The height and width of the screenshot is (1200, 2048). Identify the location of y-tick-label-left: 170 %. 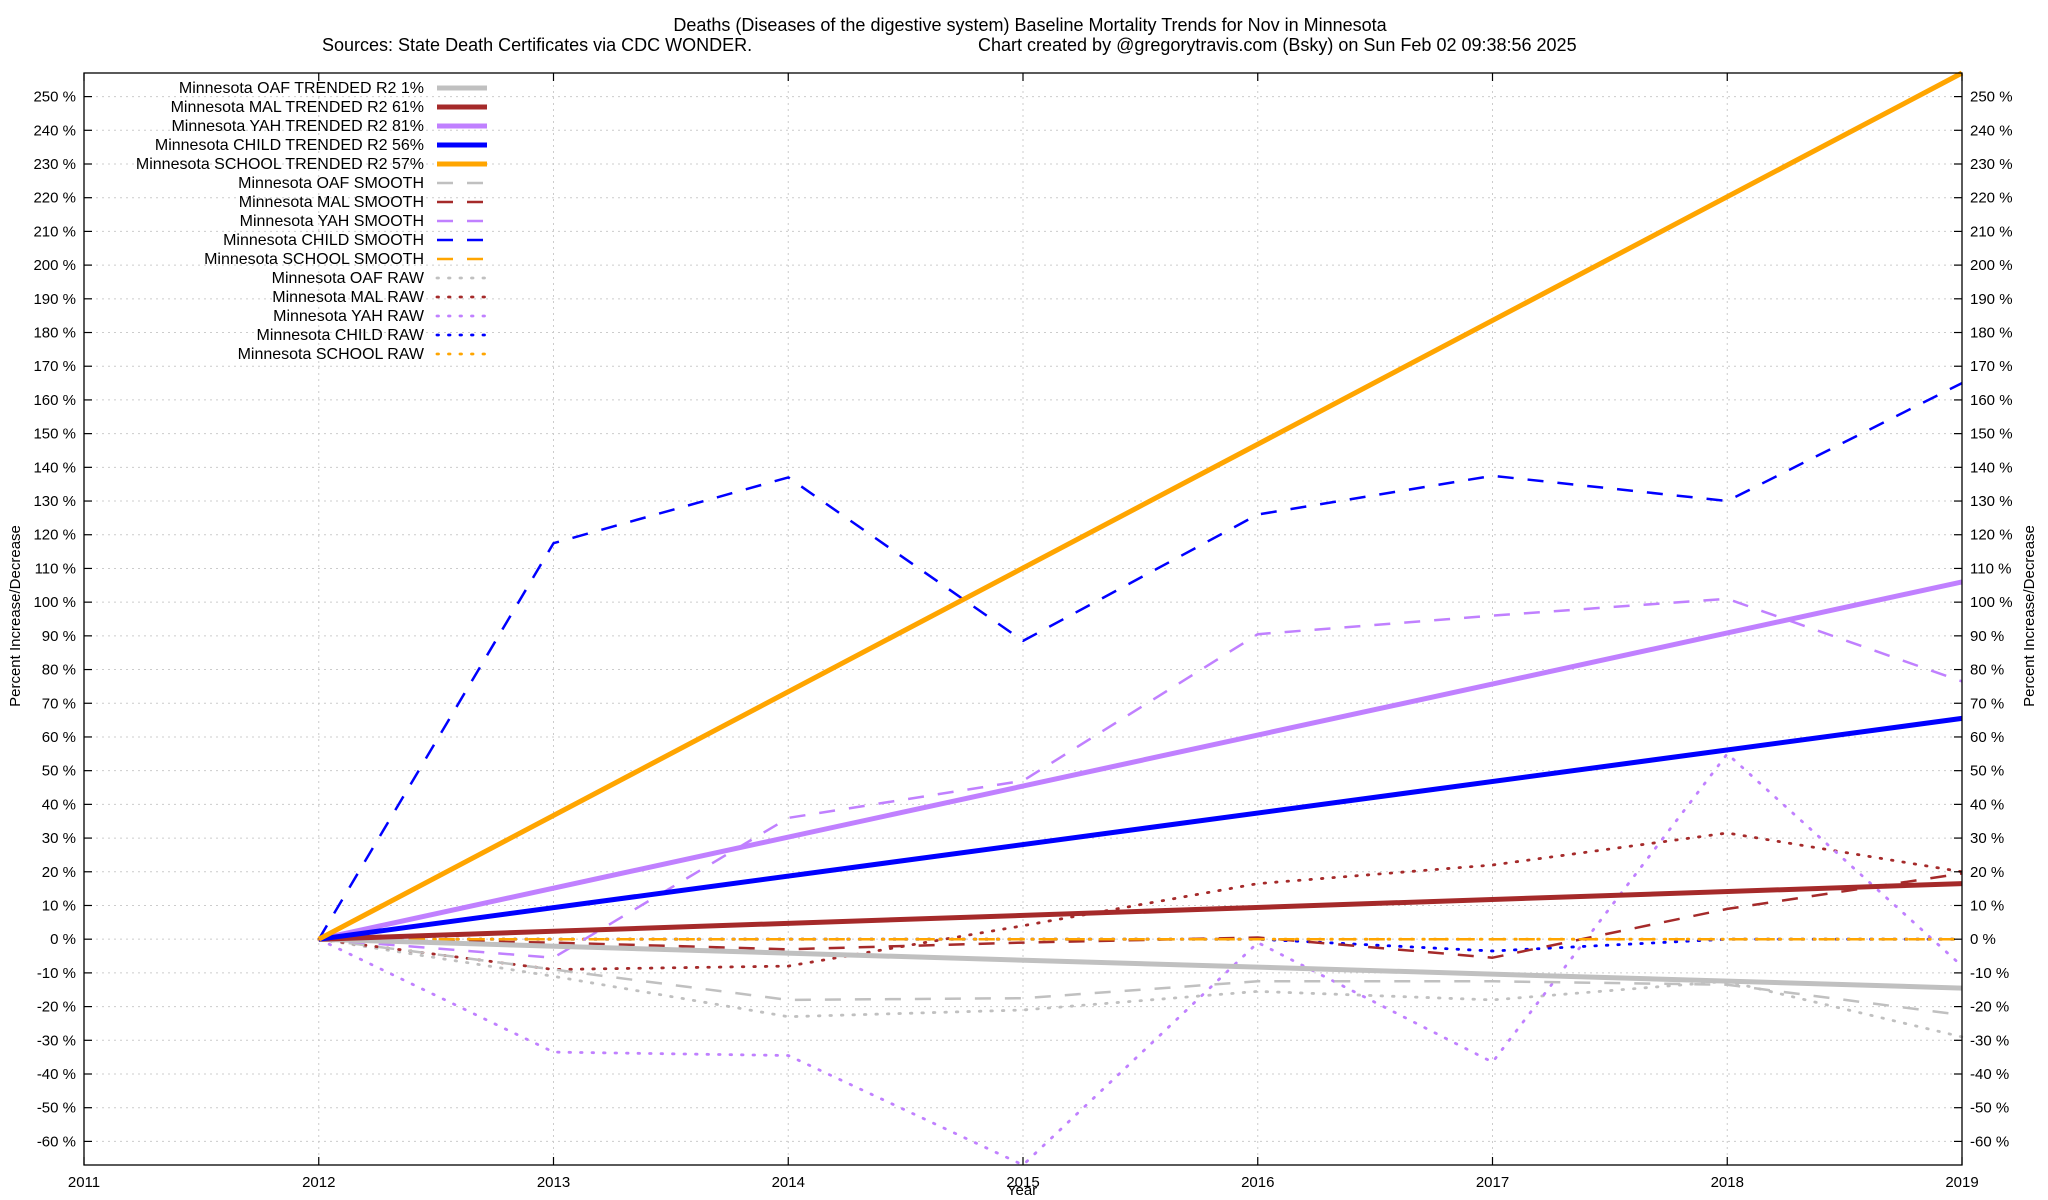
(54, 366).